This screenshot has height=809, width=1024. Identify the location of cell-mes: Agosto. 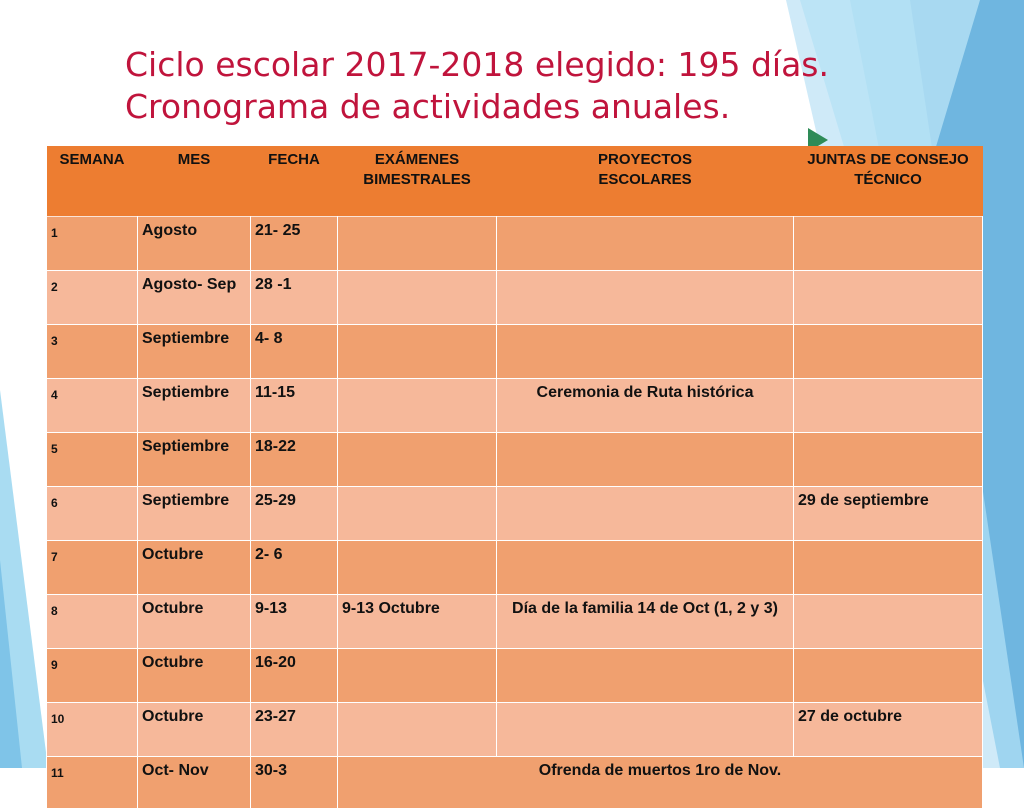
(194, 243).